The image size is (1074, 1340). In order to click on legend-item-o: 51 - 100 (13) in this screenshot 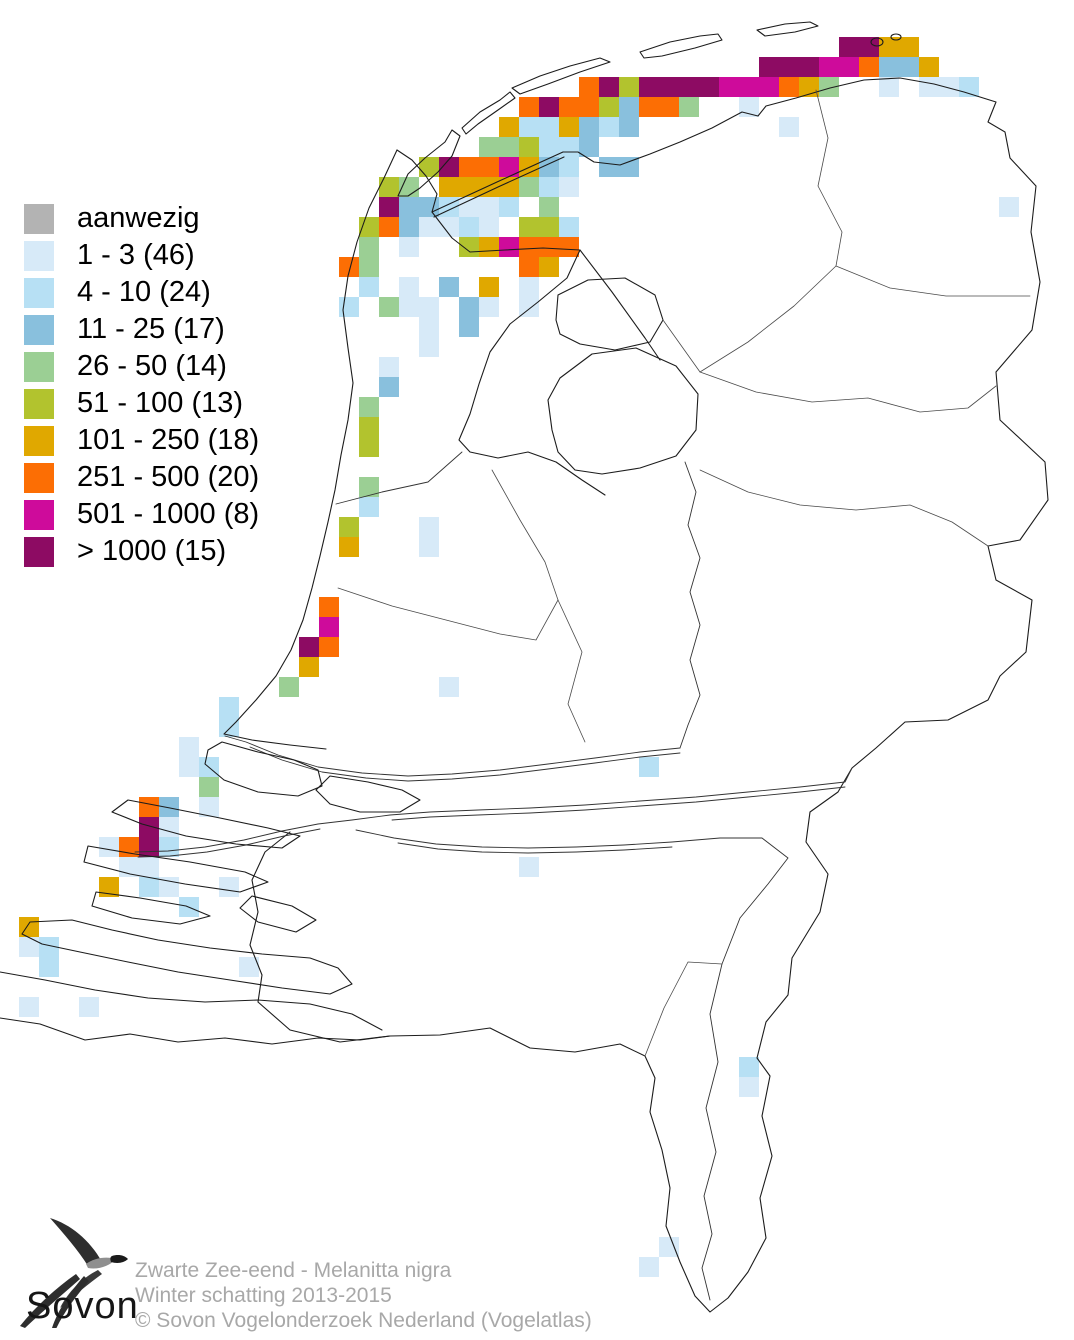, I will do `click(141, 403)`.